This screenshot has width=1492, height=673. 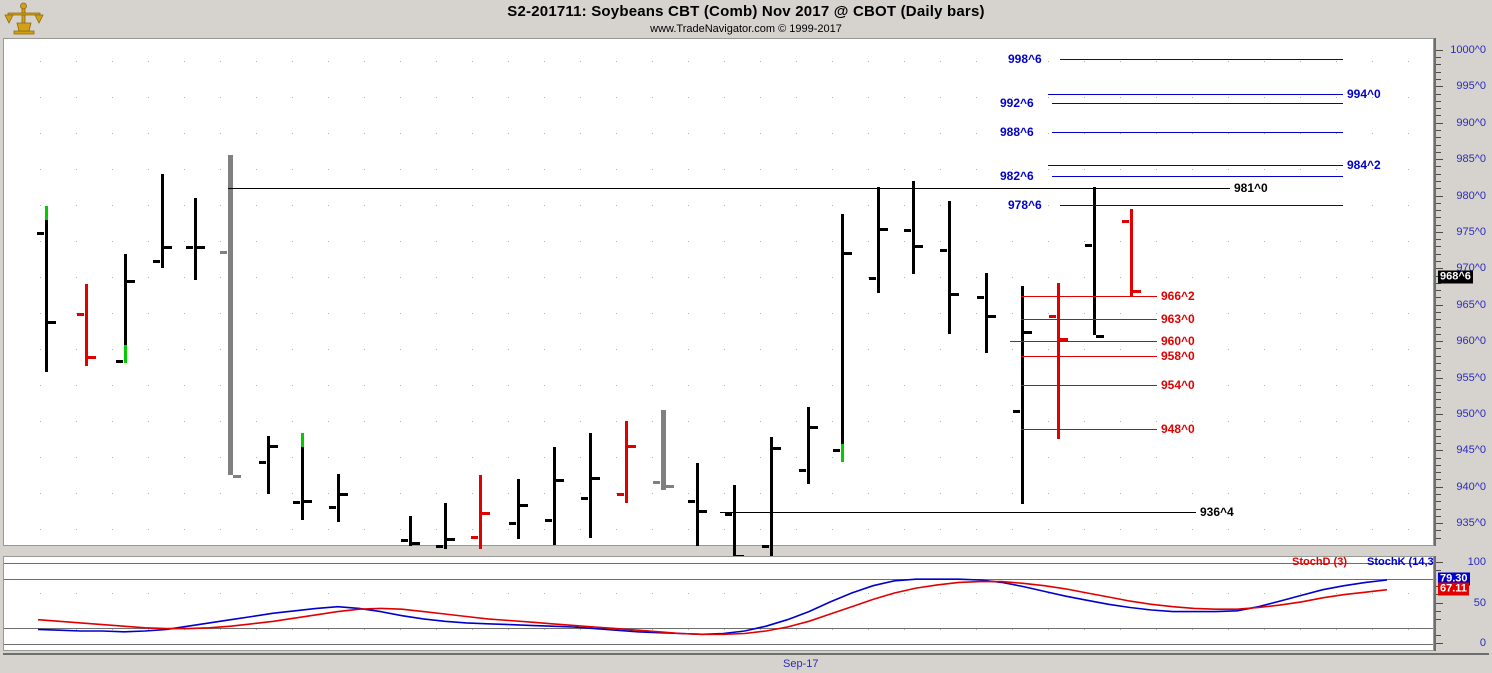 I want to click on stoch-d-value-tag: 67.11, so click(x=1453, y=589).